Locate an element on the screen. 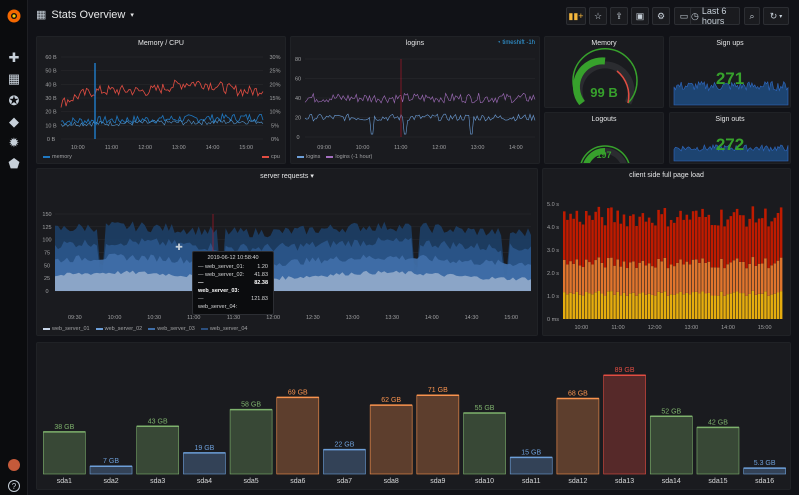 The image size is (799, 495). save-button: ▣ is located at coordinates (640, 16).